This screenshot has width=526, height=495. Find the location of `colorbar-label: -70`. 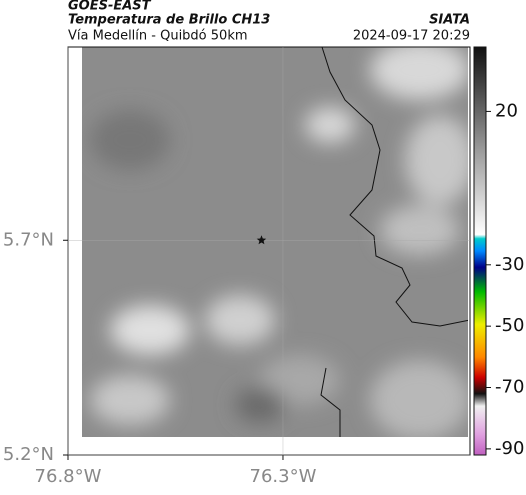

colorbar-label: -70 is located at coordinates (509, 387).